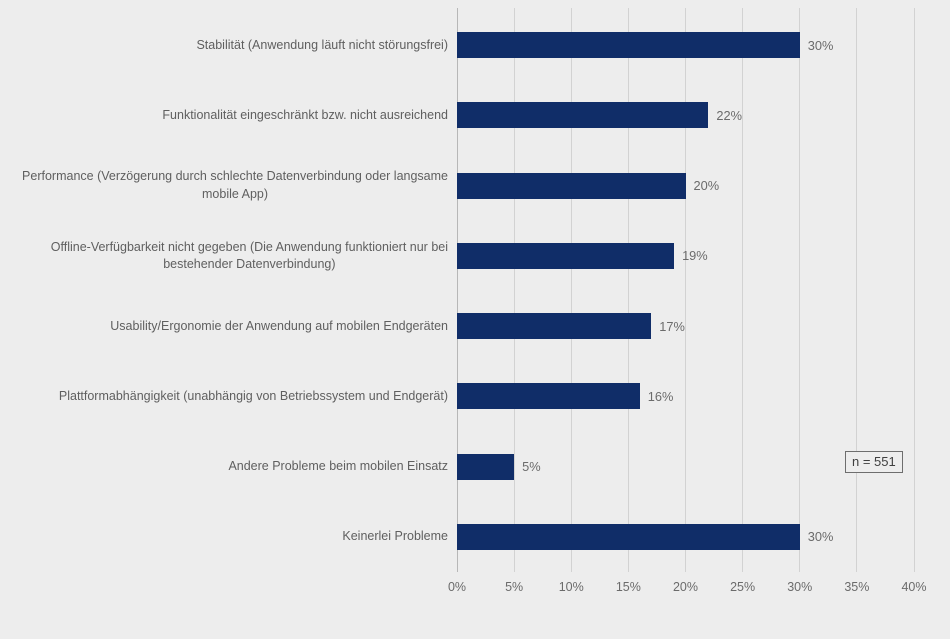  Describe the element at coordinates (338, 466) in the screenshot. I see `category-label: Andere Probleme beim mobilen Einsatz` at that location.